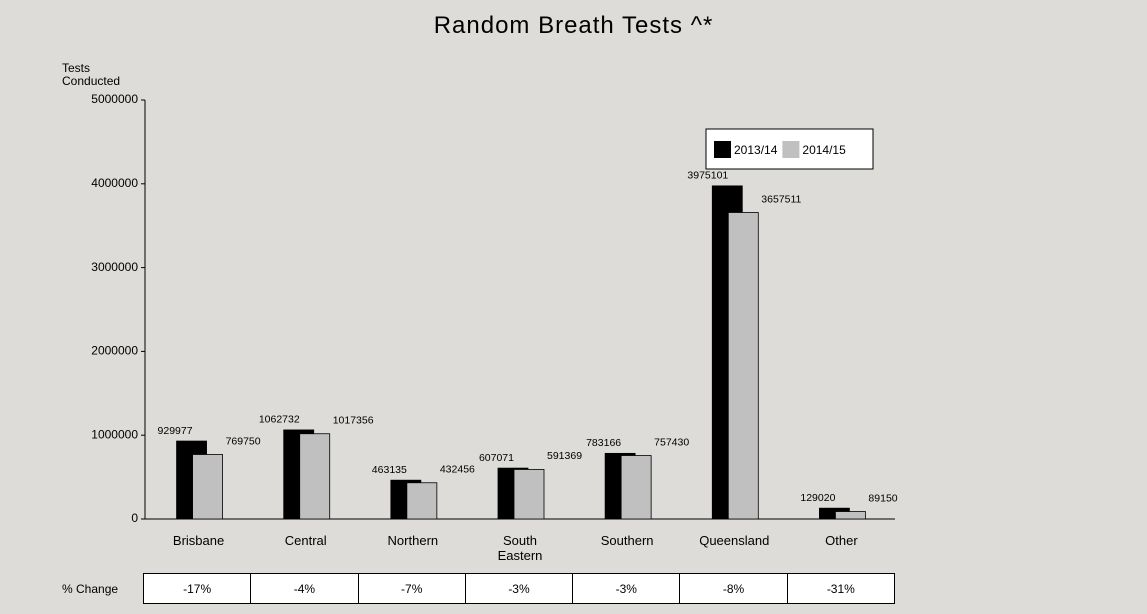 Image resolution: width=1147 pixels, height=614 pixels. Describe the element at coordinates (573, 25) in the screenshot. I see `chart-title: Random Breath Tests ^*` at that location.